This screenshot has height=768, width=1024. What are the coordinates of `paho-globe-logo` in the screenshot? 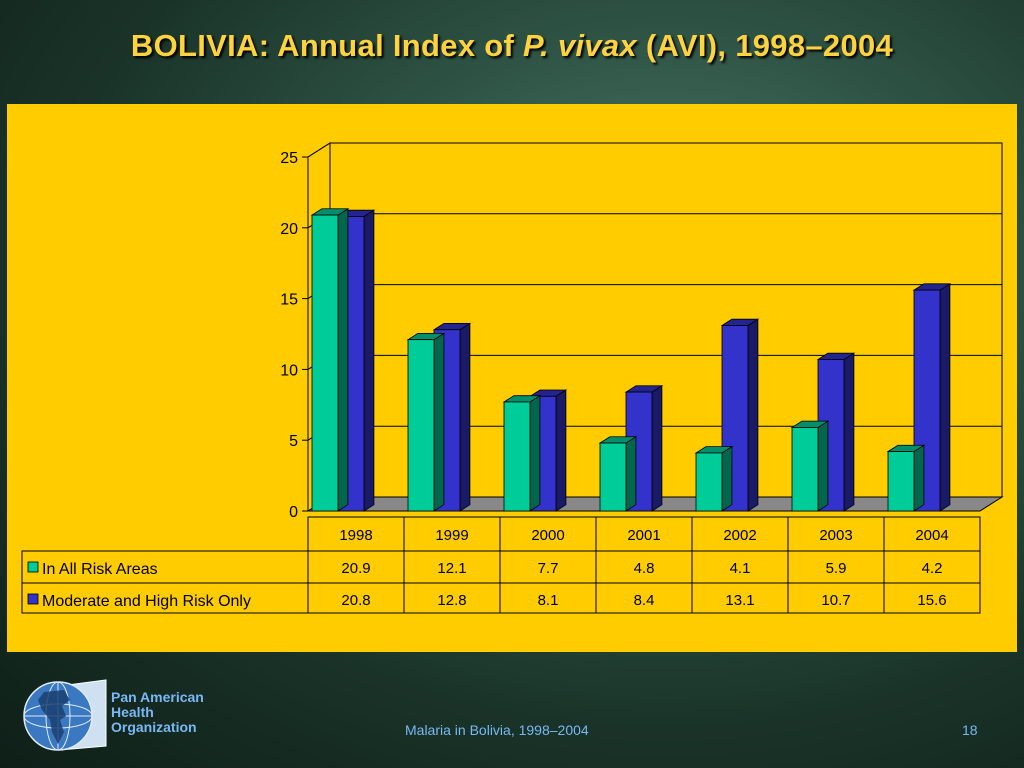 It's located at (65, 715).